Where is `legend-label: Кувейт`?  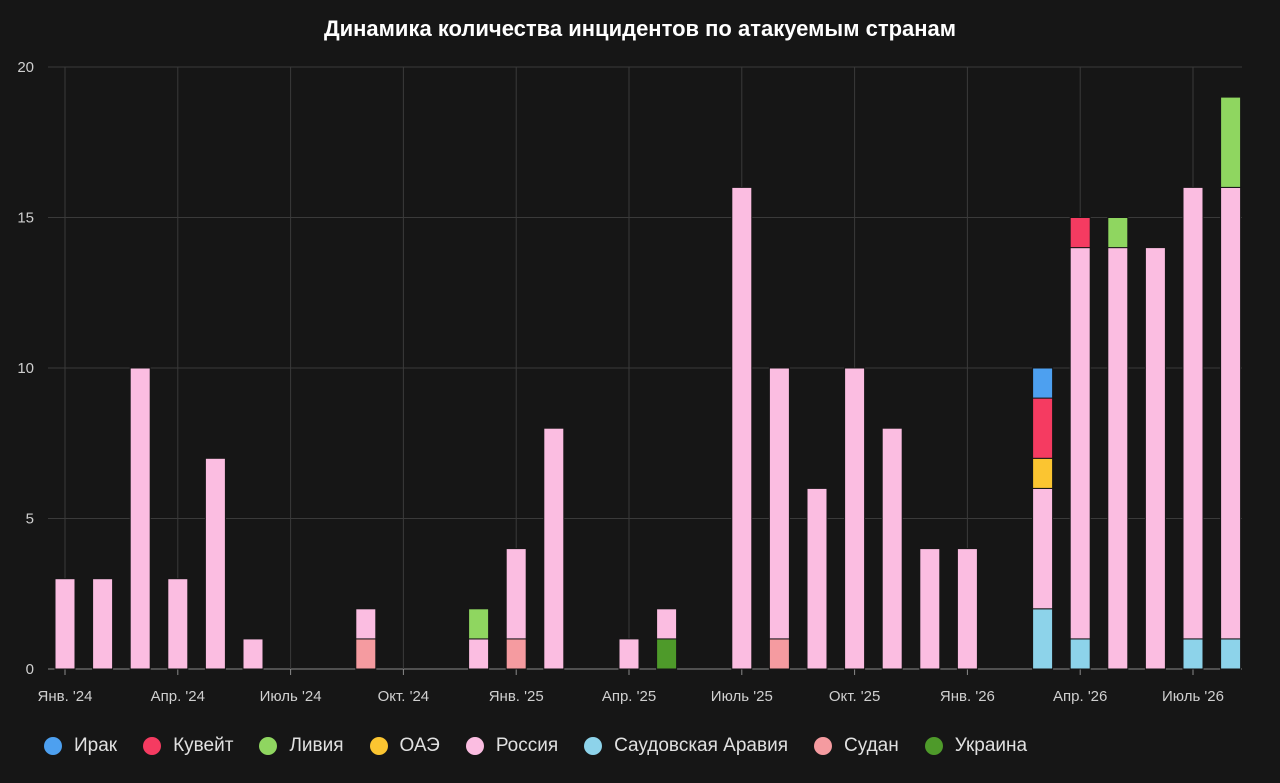
legend-label: Кувейт is located at coordinates (203, 745).